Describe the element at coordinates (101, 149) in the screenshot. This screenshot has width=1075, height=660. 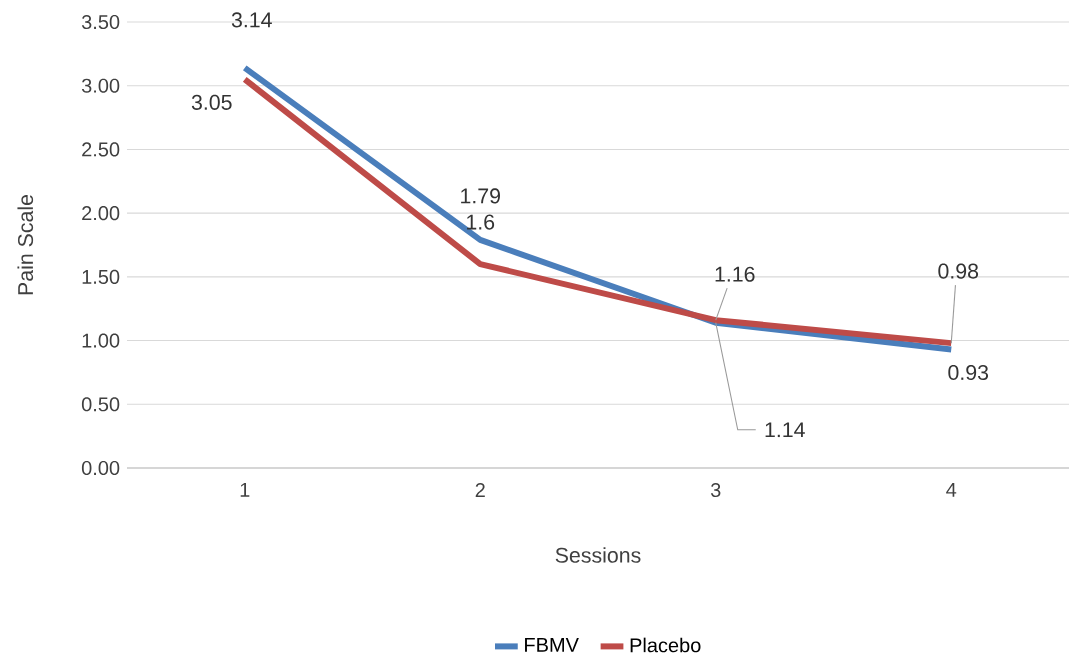
I see `y-tick-label: 2.50` at that location.